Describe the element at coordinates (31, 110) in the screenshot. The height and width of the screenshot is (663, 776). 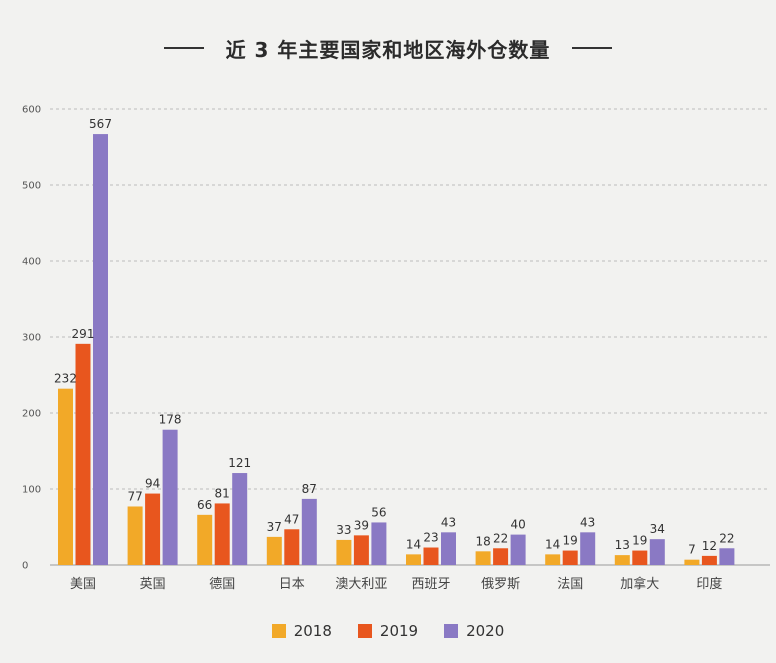
I see `y-tick-label-600: 600` at that location.